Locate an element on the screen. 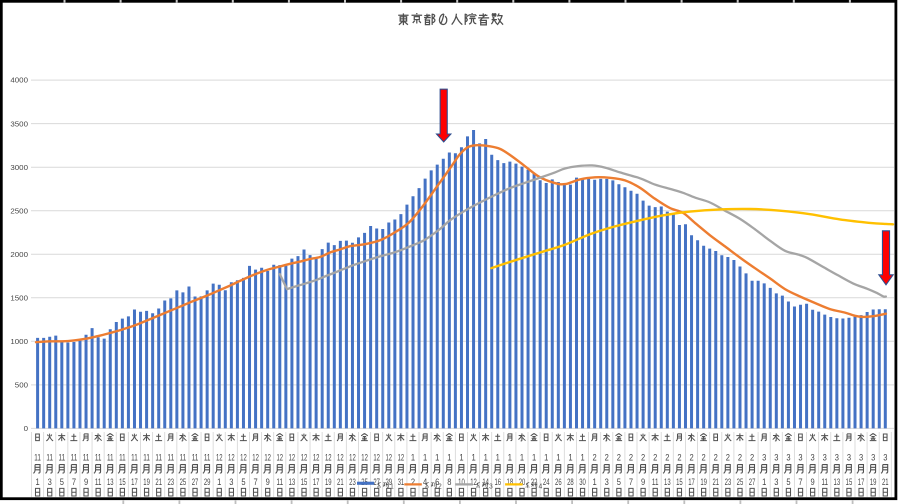 The width and height of the screenshot is (898, 504). svg-text: 14 is located at coordinates (485, 482).